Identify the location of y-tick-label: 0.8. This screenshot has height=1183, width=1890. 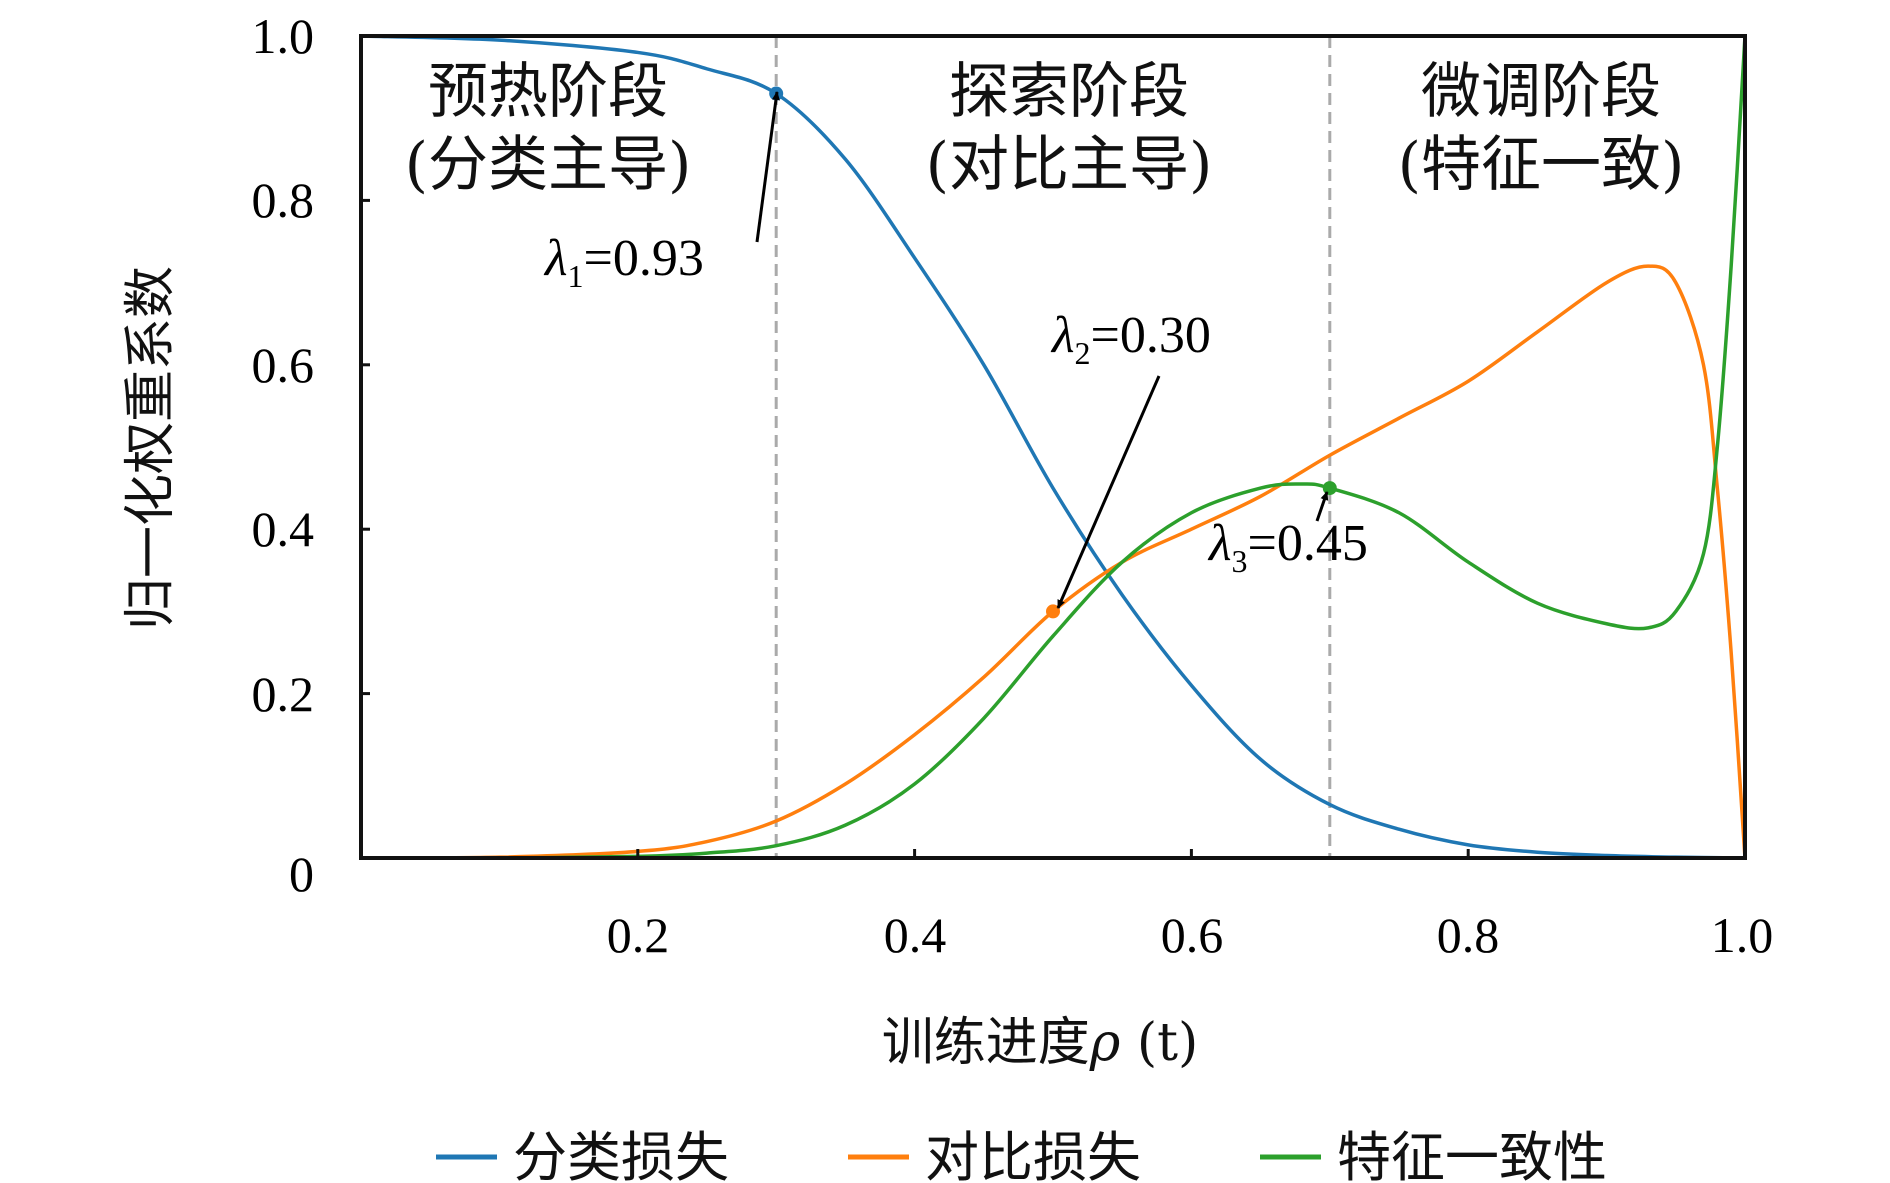
(283, 200).